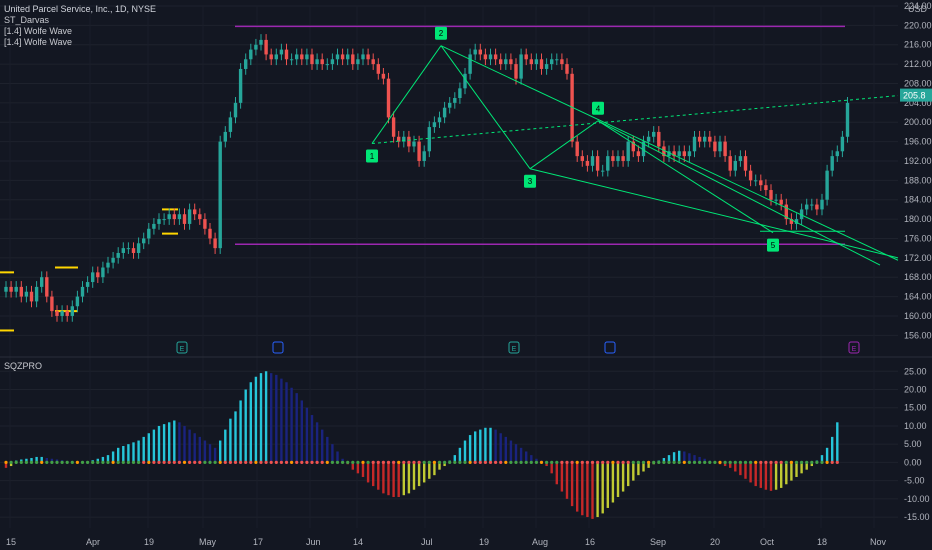  What do you see at coordinates (822, 542) in the screenshot?
I see `time-tick-label: 18` at bounding box center [822, 542].